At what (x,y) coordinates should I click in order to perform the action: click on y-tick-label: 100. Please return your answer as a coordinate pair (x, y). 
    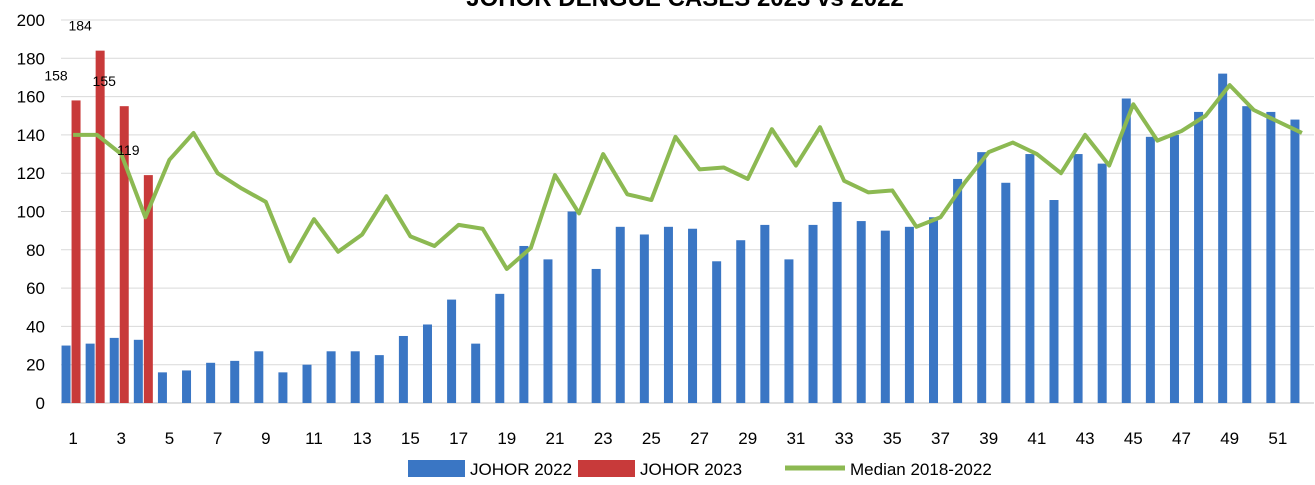
    Looking at the image, I should click on (31, 212).